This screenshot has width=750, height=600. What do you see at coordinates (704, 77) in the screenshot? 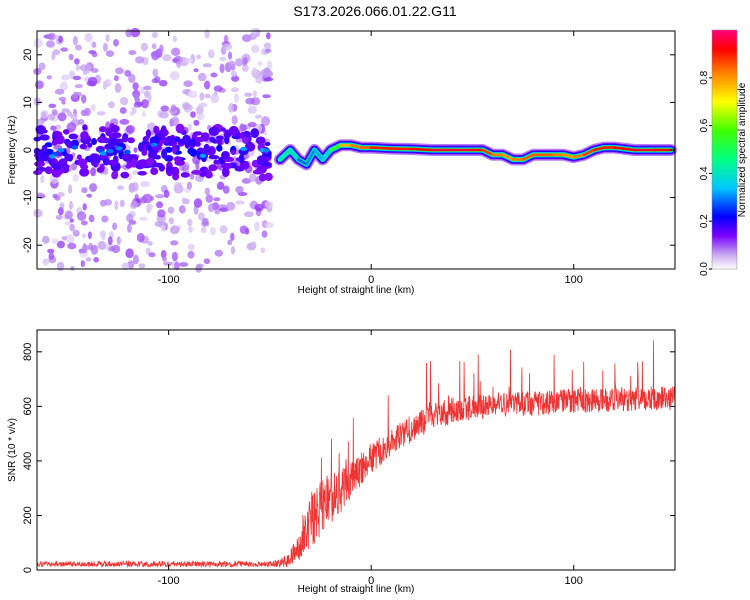
I see `colorbar-tick-label: 0.8` at bounding box center [704, 77].